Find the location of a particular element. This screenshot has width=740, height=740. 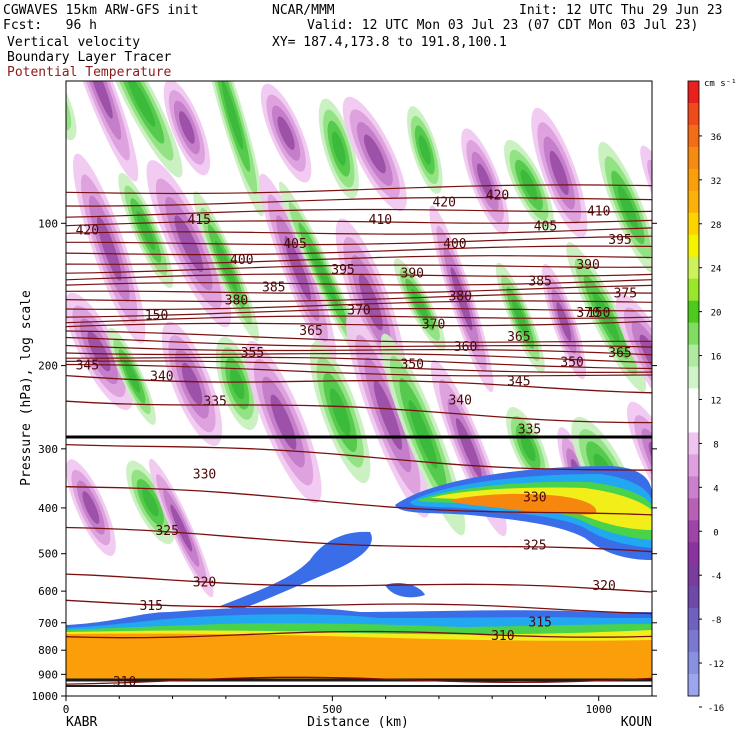

isentrope-label: 395 is located at coordinates (342, 270).